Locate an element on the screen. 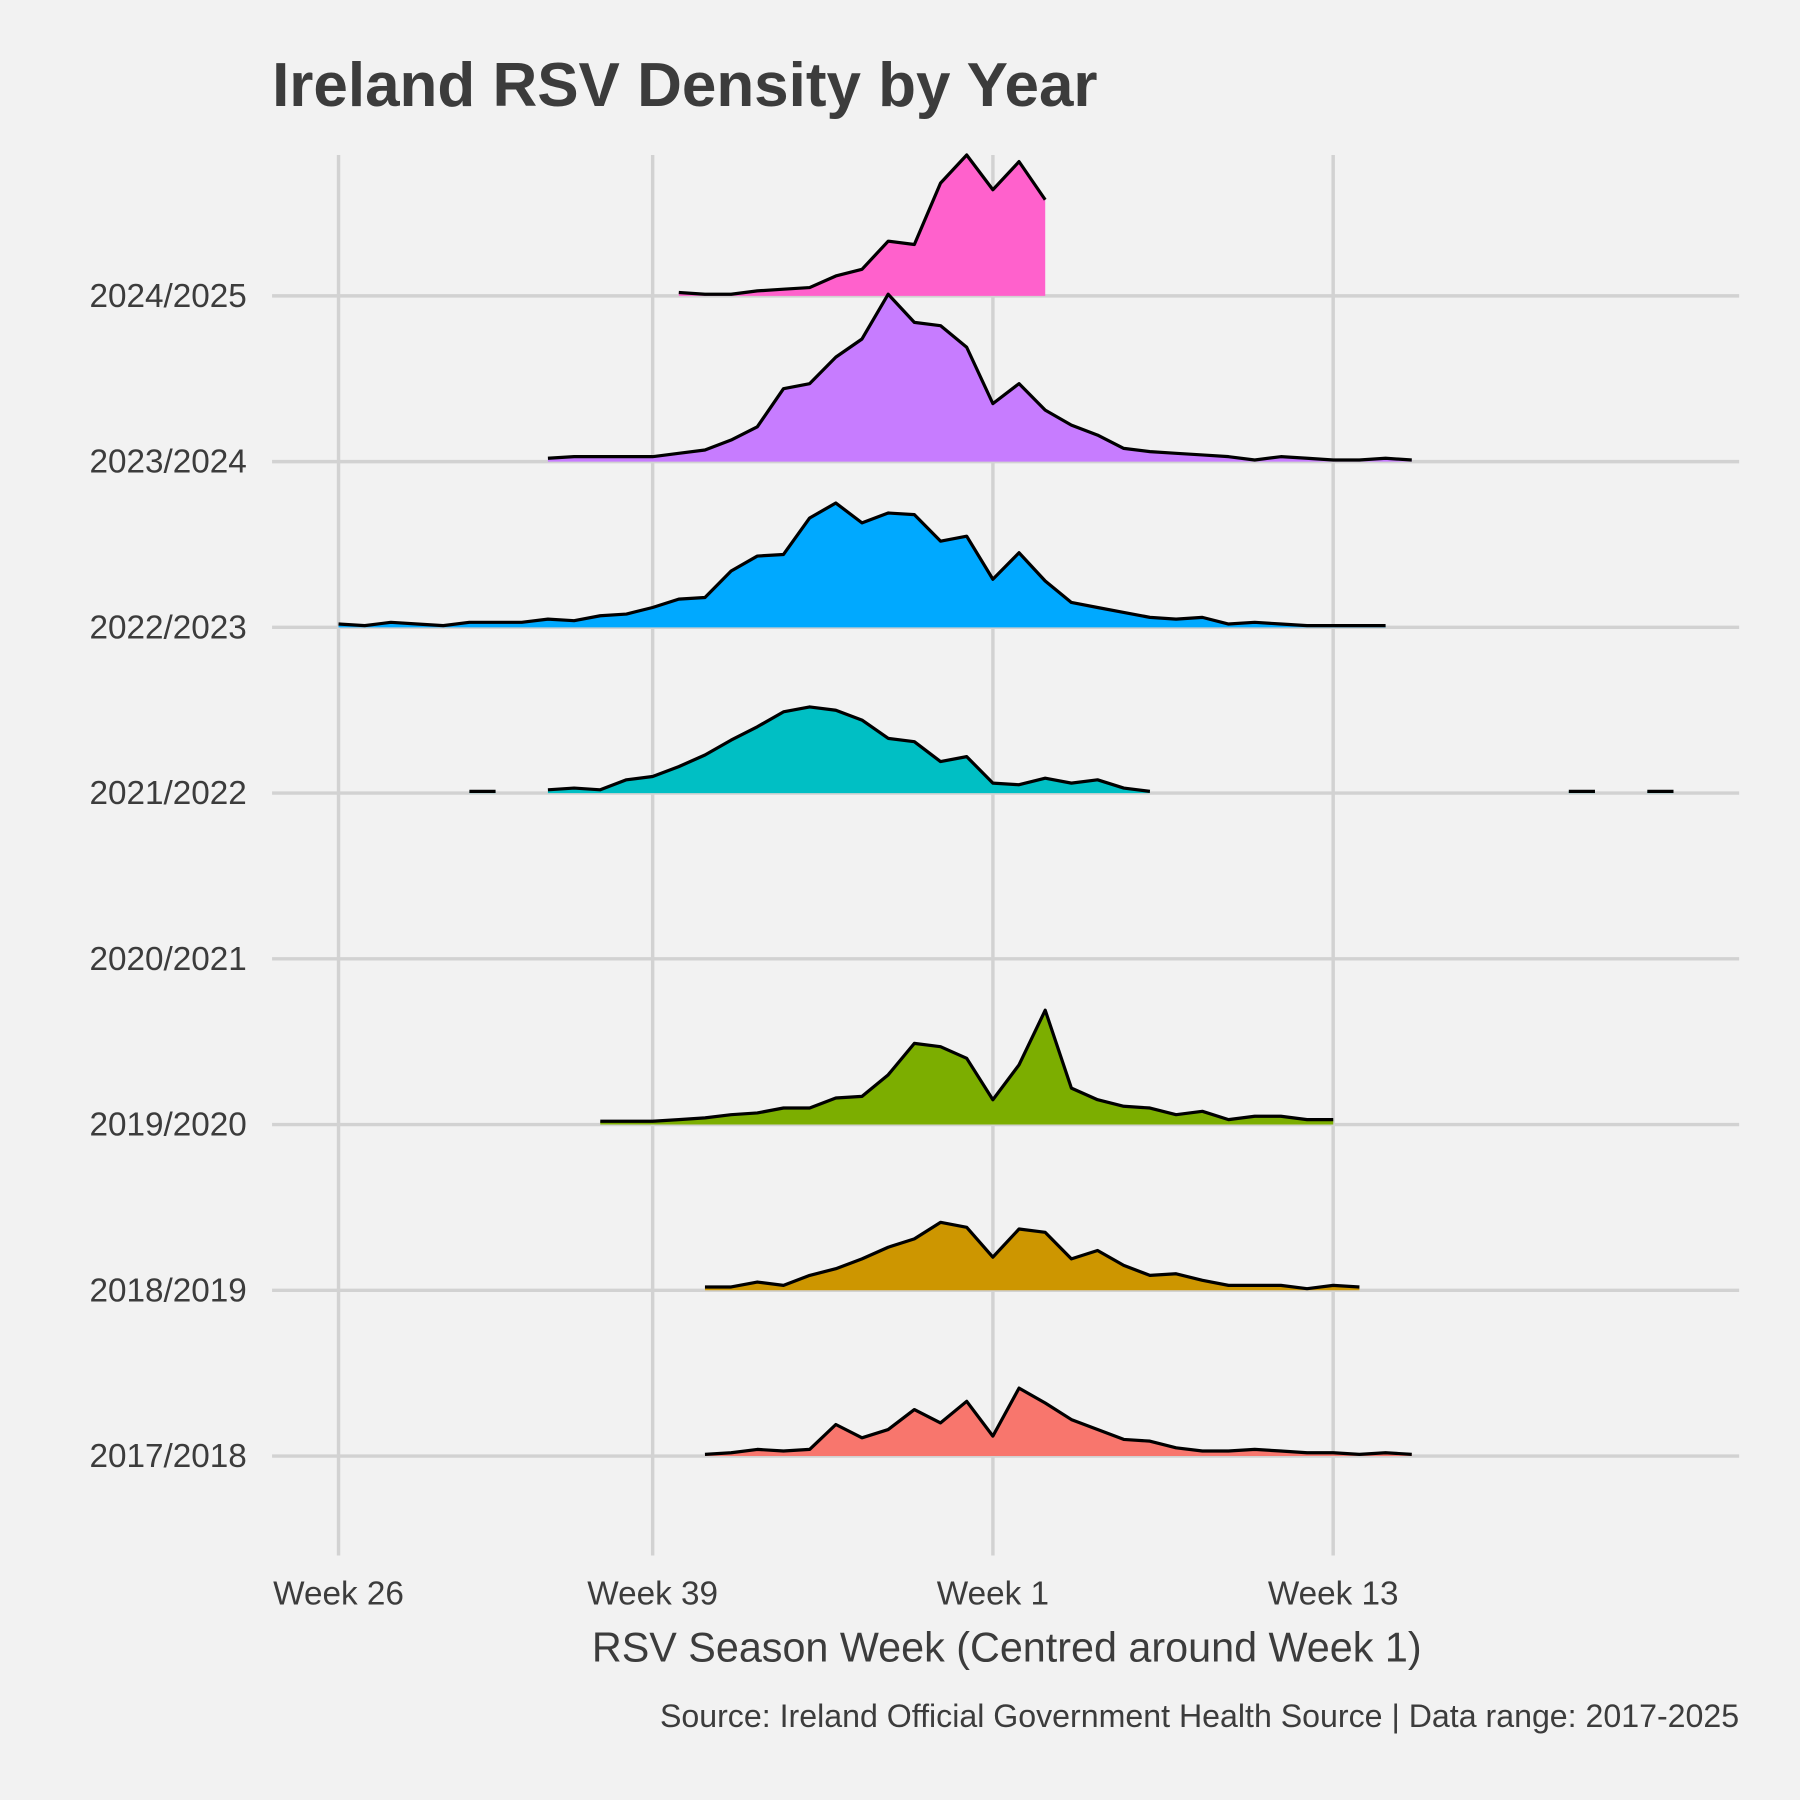  y-tick-label: 2024/2025 is located at coordinates (167, 296).